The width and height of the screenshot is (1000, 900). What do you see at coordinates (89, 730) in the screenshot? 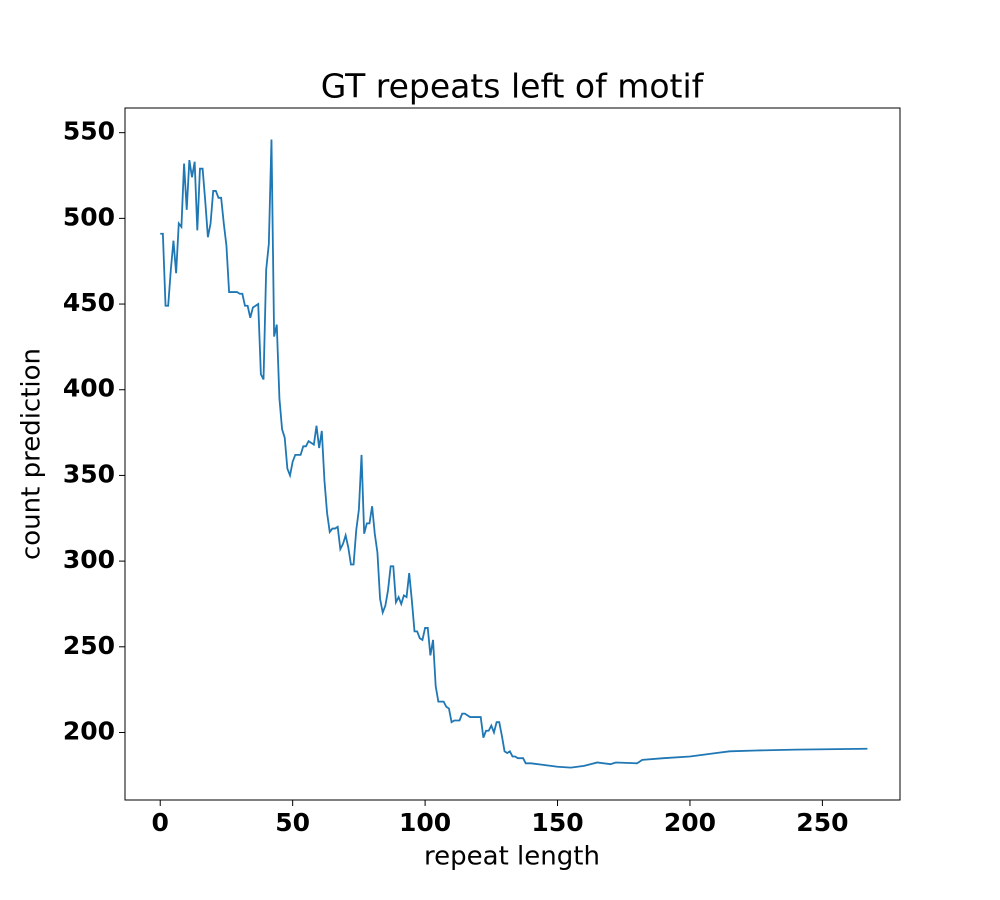
I see `y-tick-label: 200` at bounding box center [89, 730].